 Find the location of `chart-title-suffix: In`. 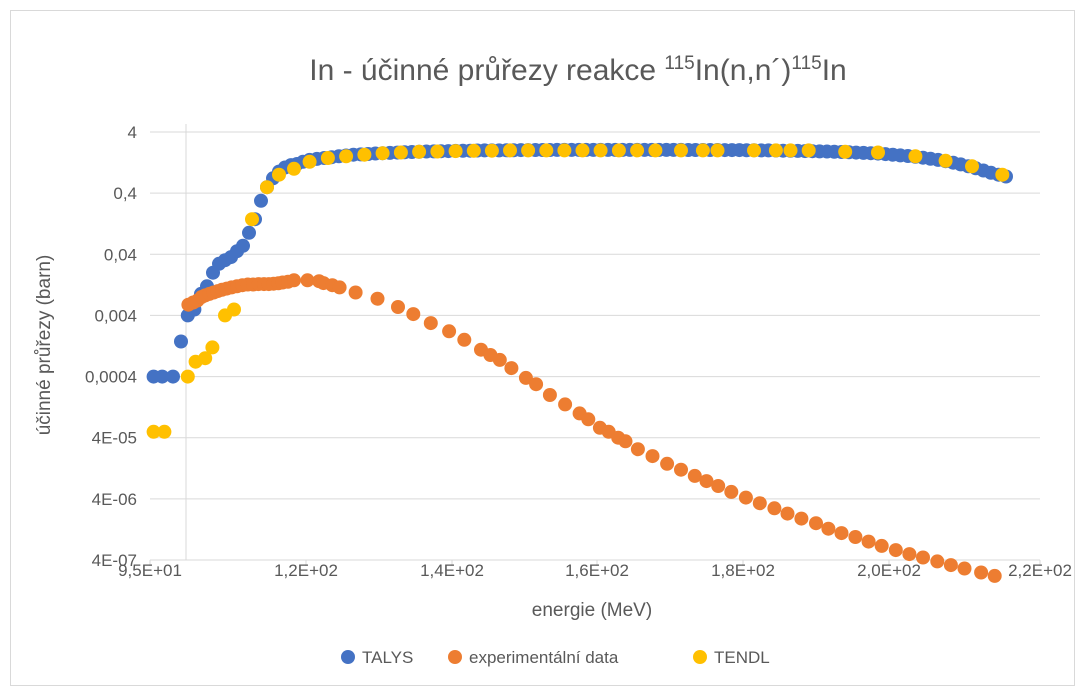

chart-title-suffix: In is located at coordinates (834, 70).